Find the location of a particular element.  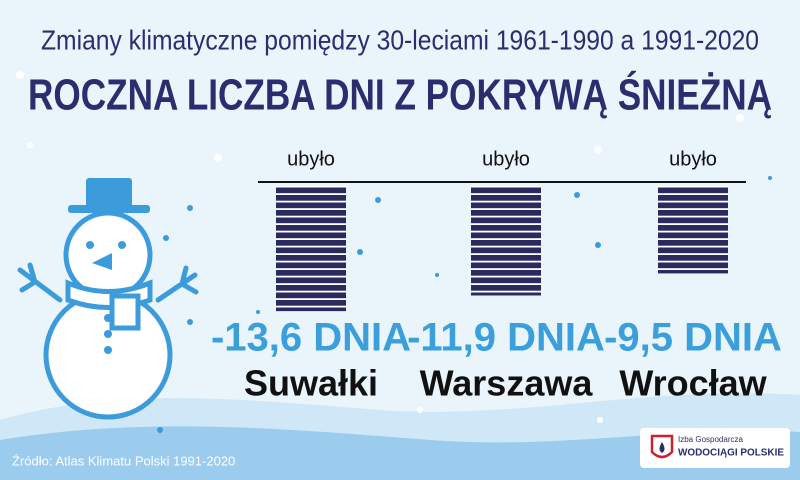

logo-drop is located at coordinates (662, 447).